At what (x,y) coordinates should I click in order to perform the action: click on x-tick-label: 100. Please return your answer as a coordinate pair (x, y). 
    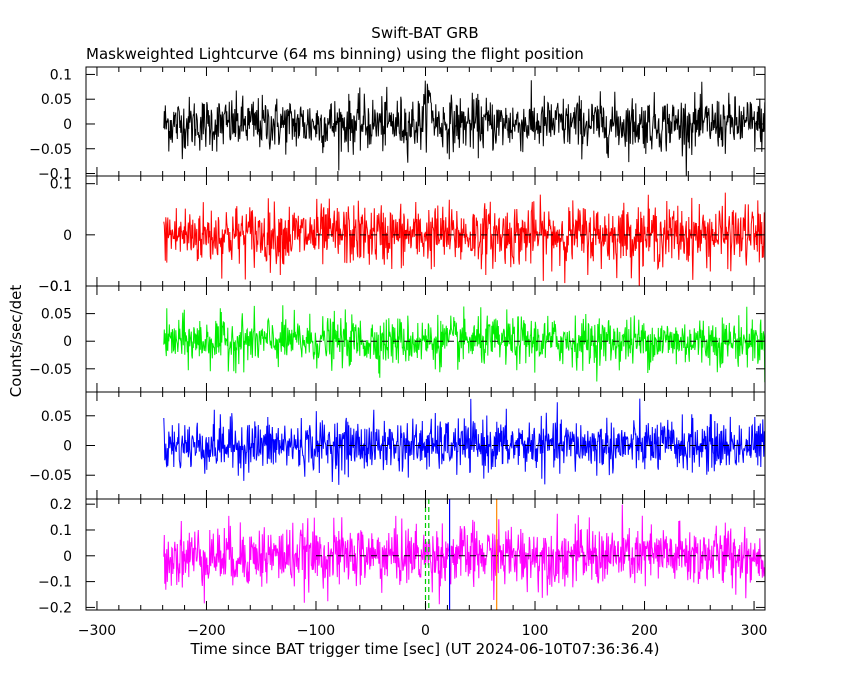
    Looking at the image, I should click on (535, 631).